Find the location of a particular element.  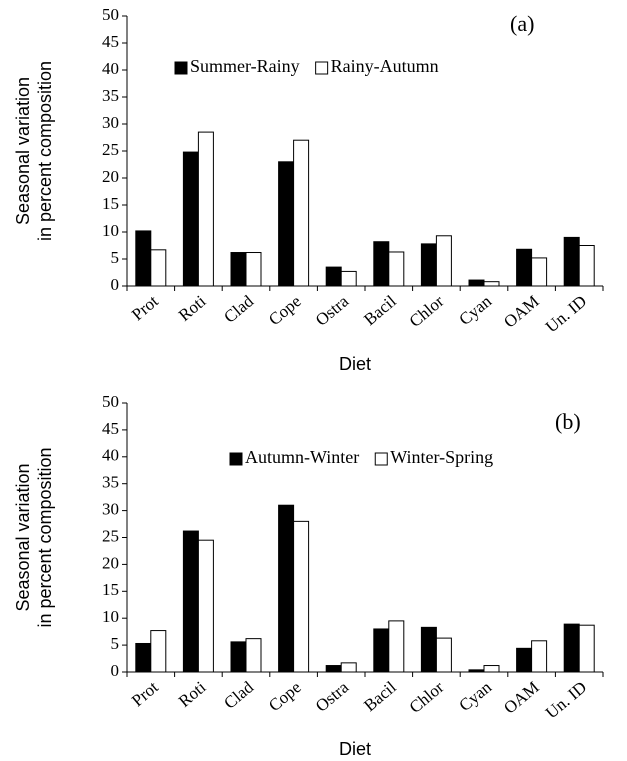

legend-label: Summer-Rainy is located at coordinates (245, 66).